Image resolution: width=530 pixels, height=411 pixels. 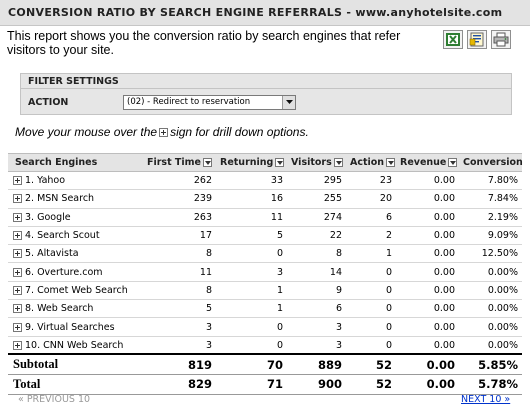 I want to click on total-returning: 71, so click(x=251, y=384).